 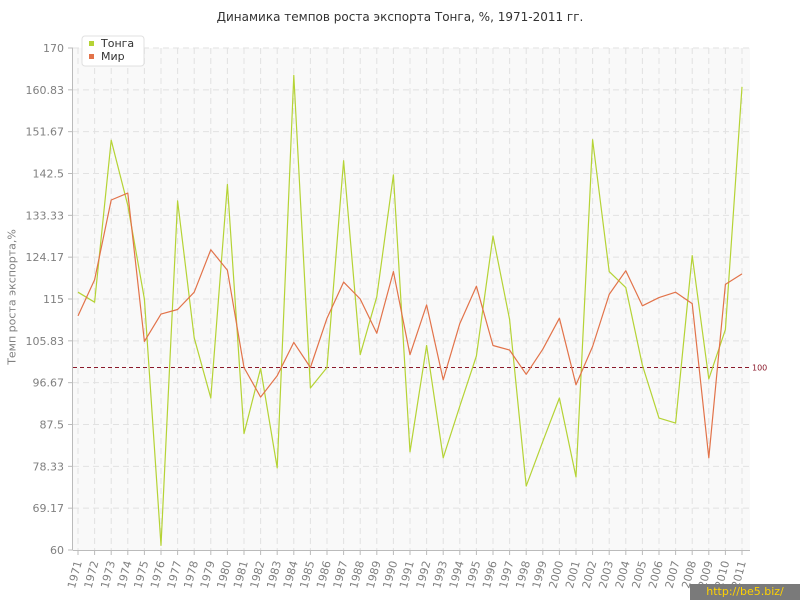 I want to click on legend-box, so click(x=113, y=51).